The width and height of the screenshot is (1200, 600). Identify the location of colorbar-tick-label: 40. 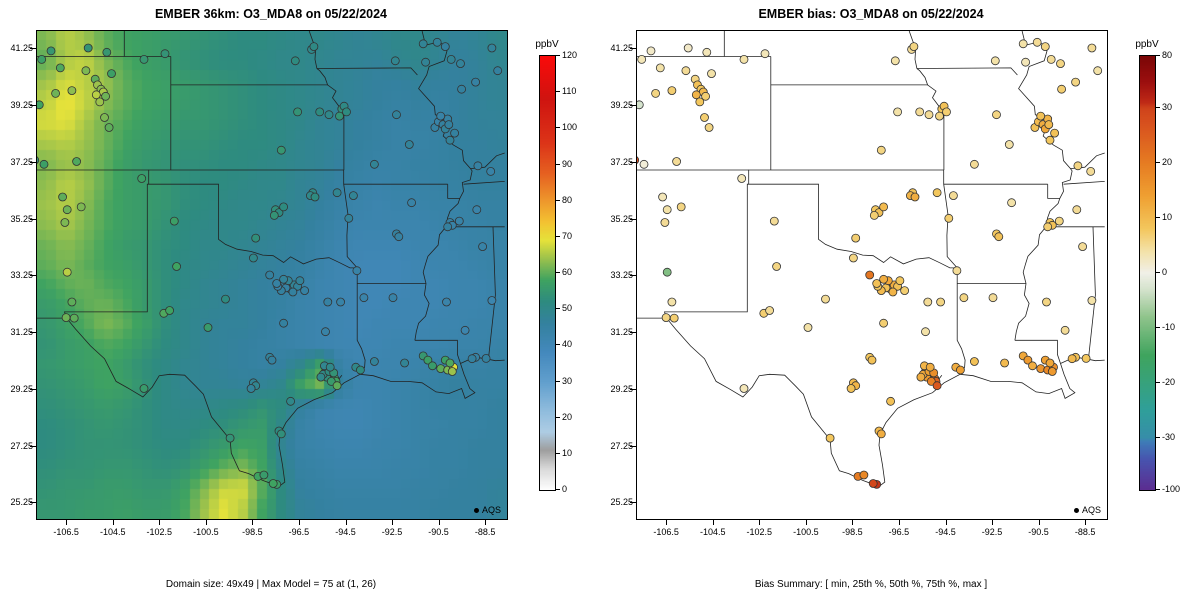
(567, 344).